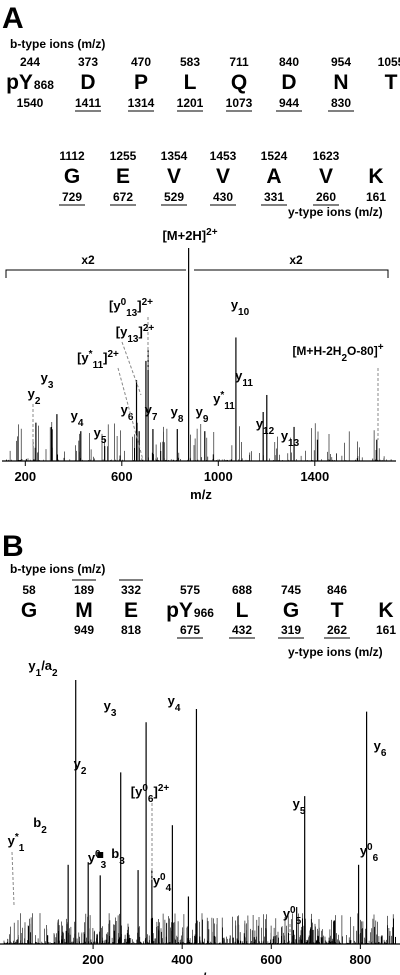 The width and height of the screenshot is (400, 975). What do you see at coordinates (100, 855) in the screenshot?
I see `square-marker` at bounding box center [100, 855].